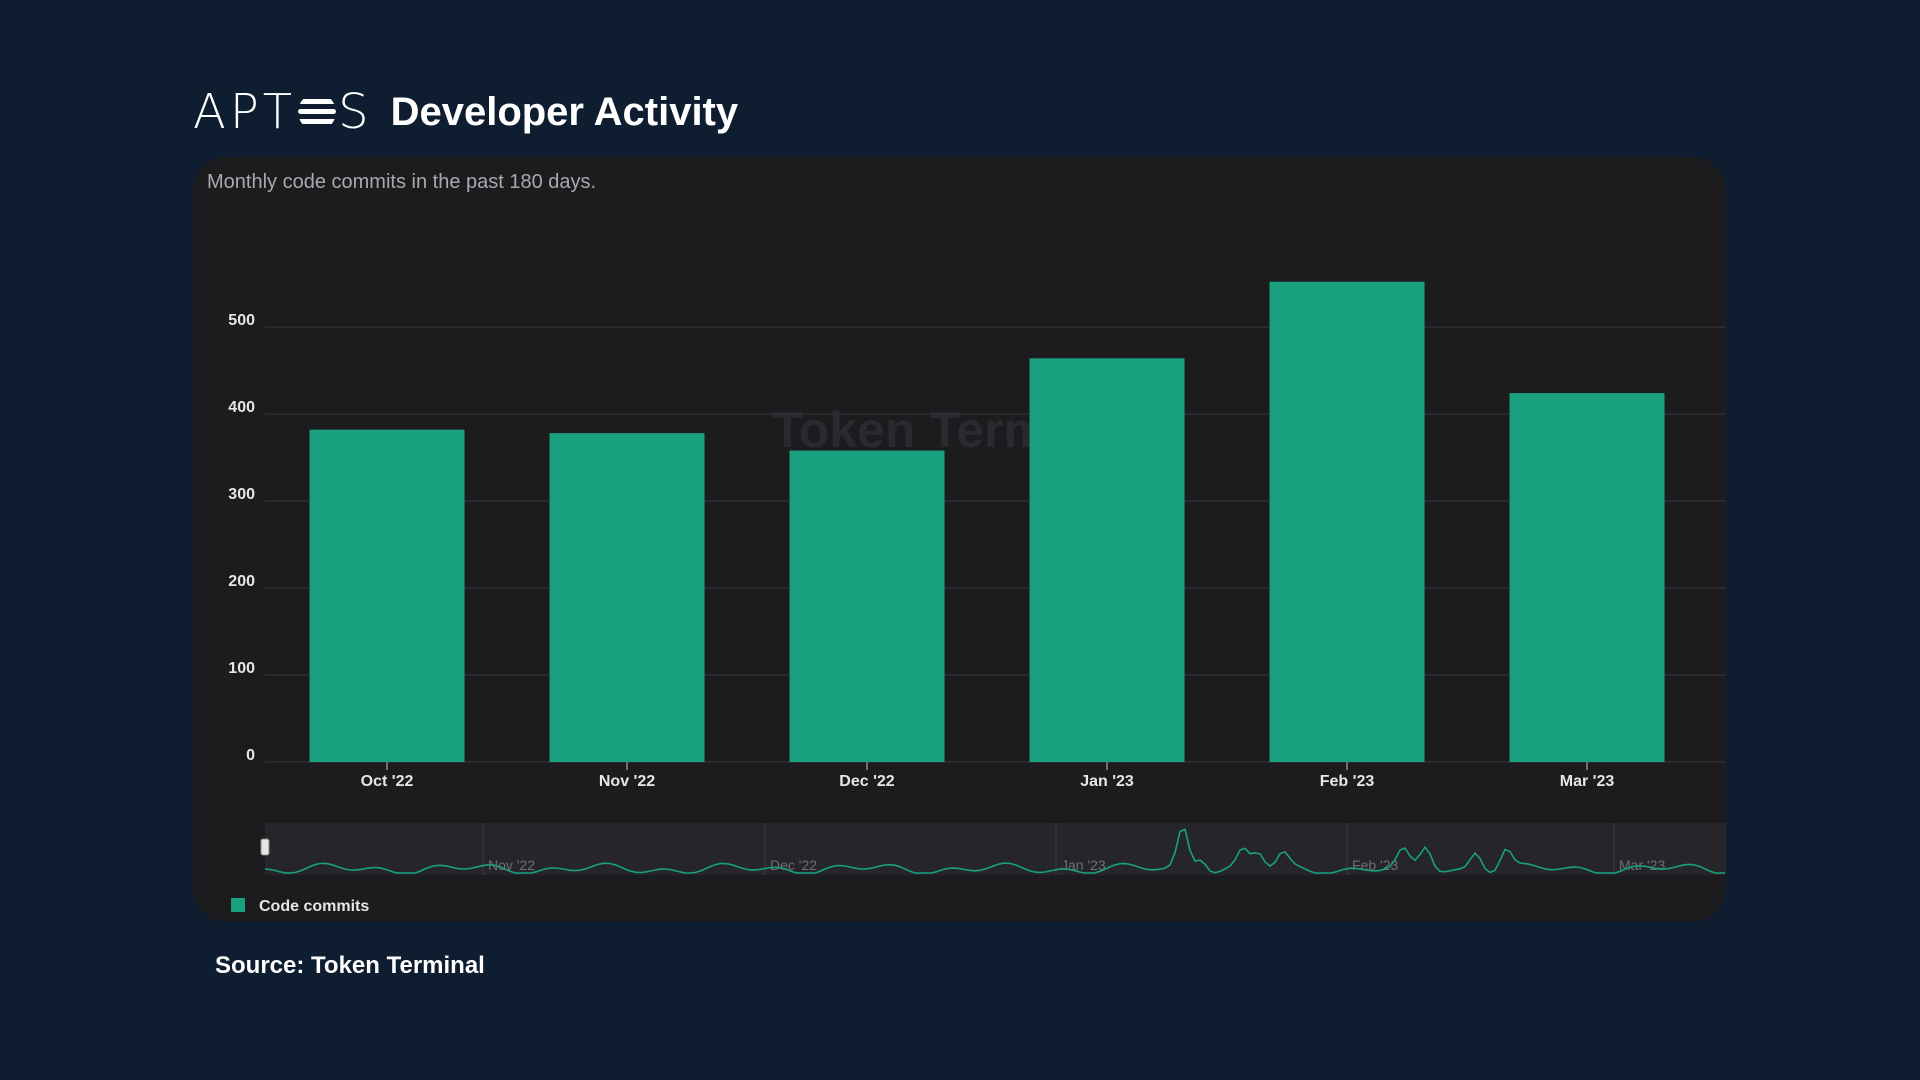  Describe the element at coordinates (317, 112) in the screenshot. I see `aptos-o-mark-icon` at that location.